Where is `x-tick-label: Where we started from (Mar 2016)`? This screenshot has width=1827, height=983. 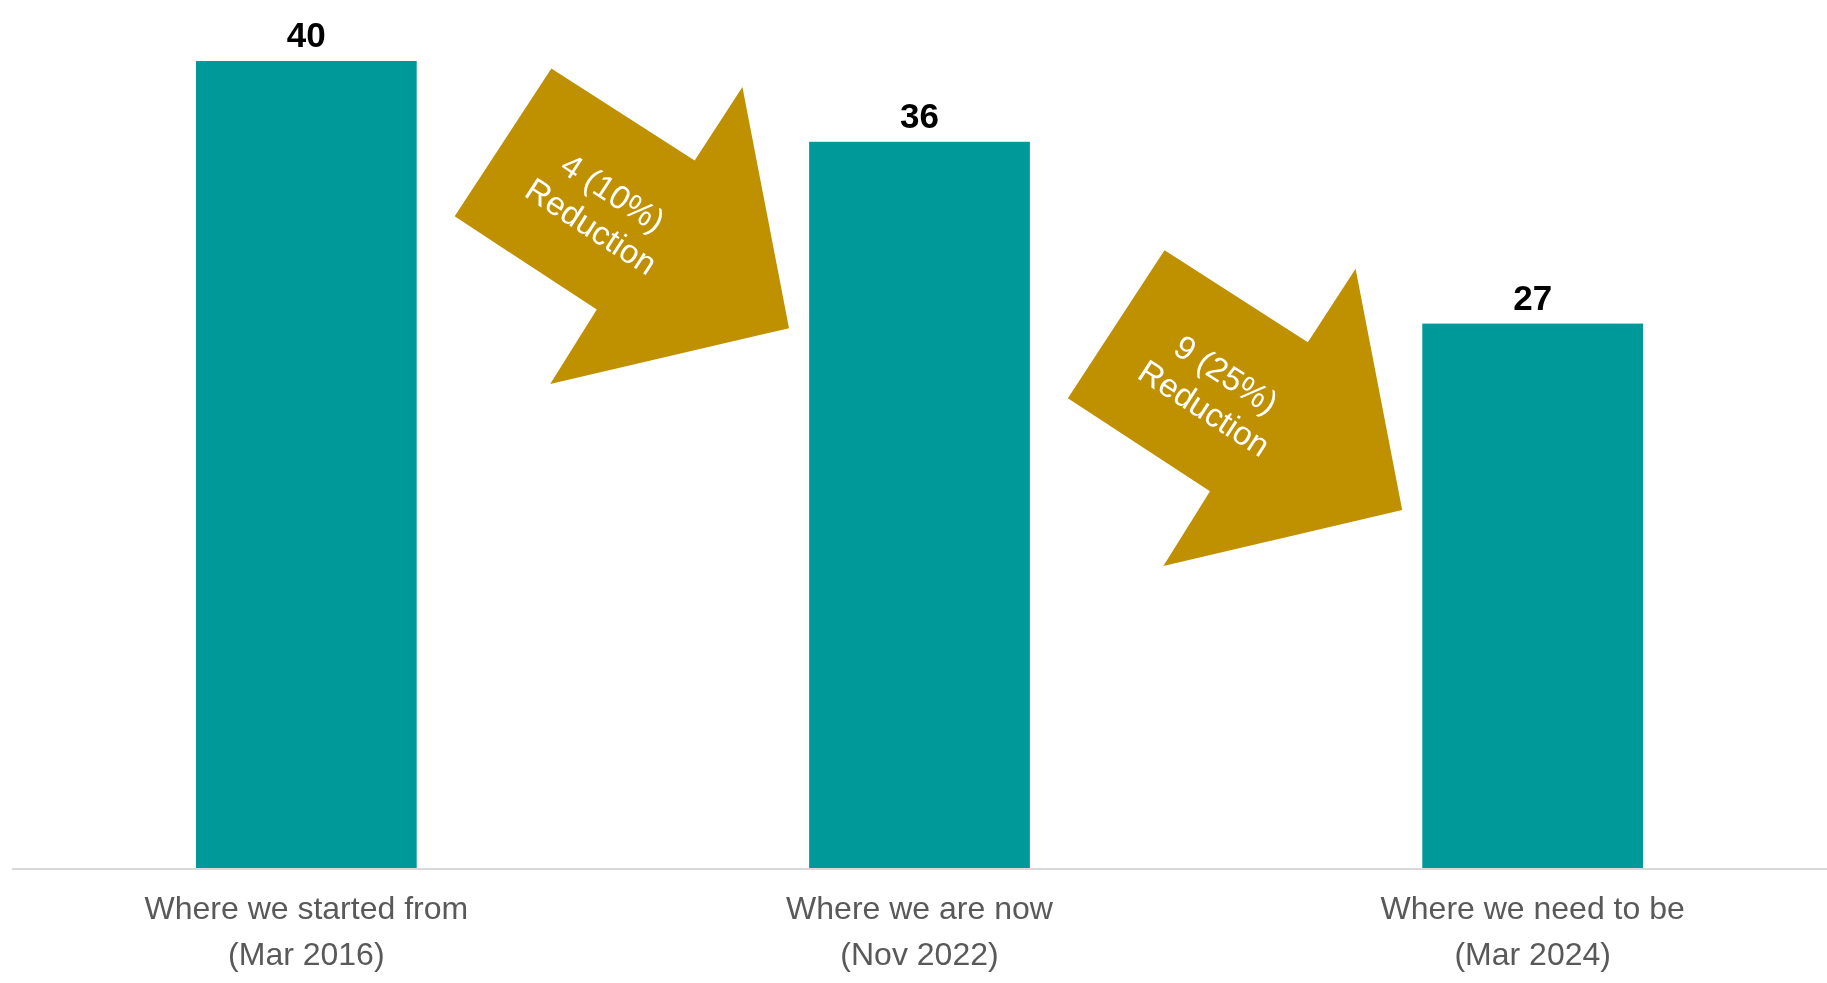
x-tick-label: Where we started from (Mar 2016) is located at coordinates (306, 931).